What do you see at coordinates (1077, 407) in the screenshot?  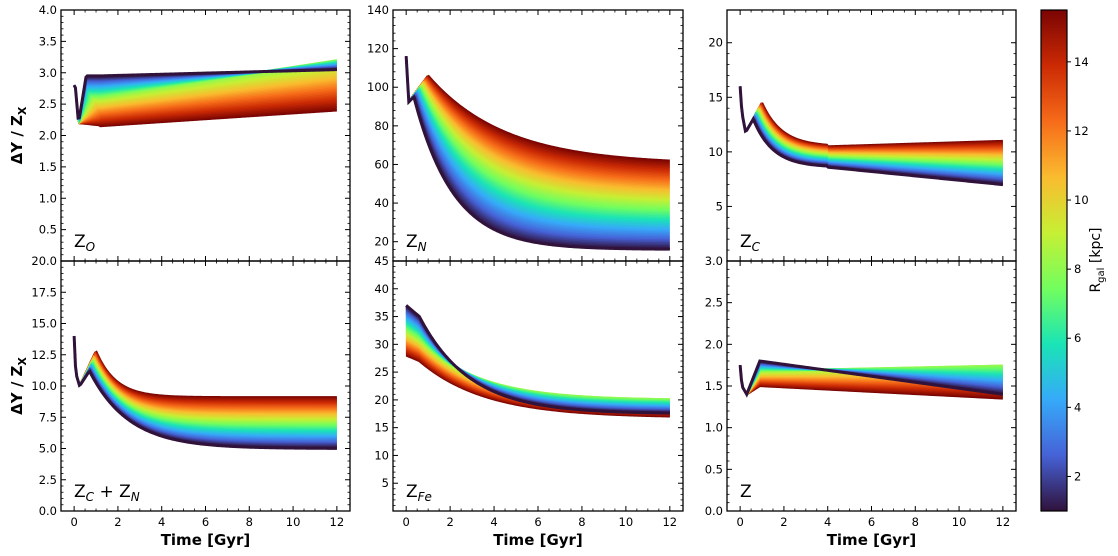 I see `colorbar-tick-label: 4` at bounding box center [1077, 407].